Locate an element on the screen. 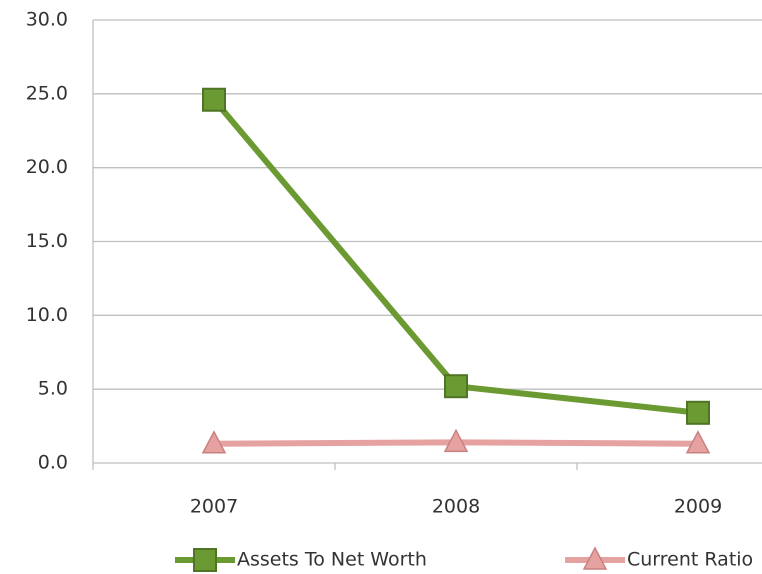  legend-label: Assets To Net Worth is located at coordinates (332, 560).